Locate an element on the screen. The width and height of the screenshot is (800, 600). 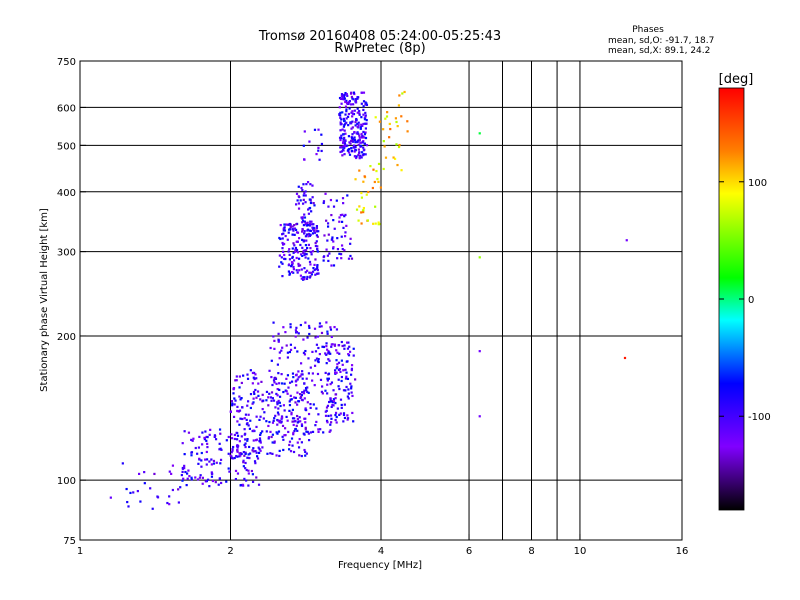
colorbar-tick-label: 100 is located at coordinates (757, 183).